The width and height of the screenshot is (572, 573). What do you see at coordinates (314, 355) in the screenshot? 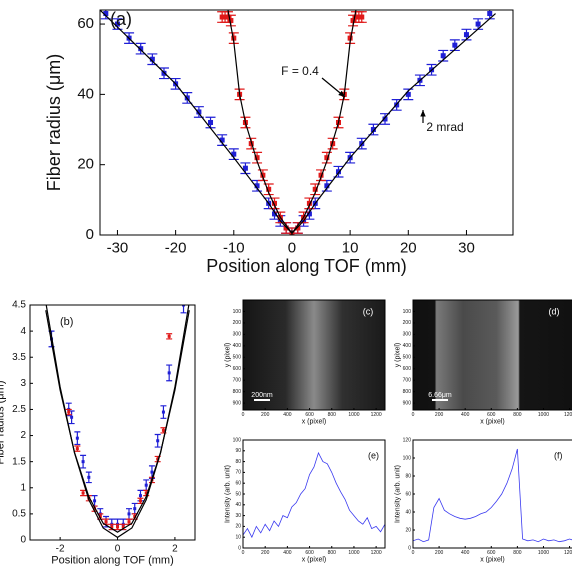
I see `image` at bounding box center [314, 355].